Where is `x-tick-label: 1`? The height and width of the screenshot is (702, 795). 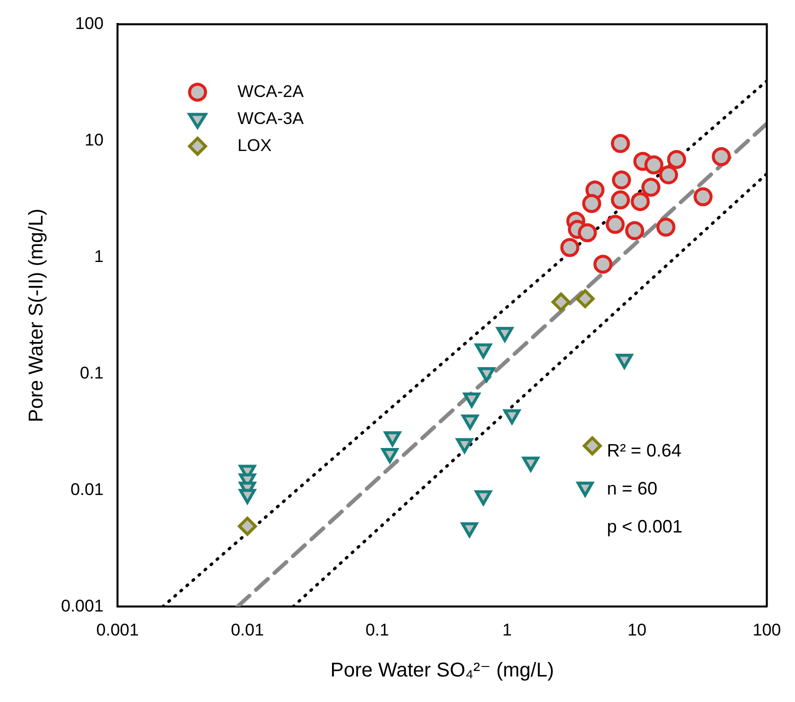
x-tick-label: 1 is located at coordinates (507, 630).